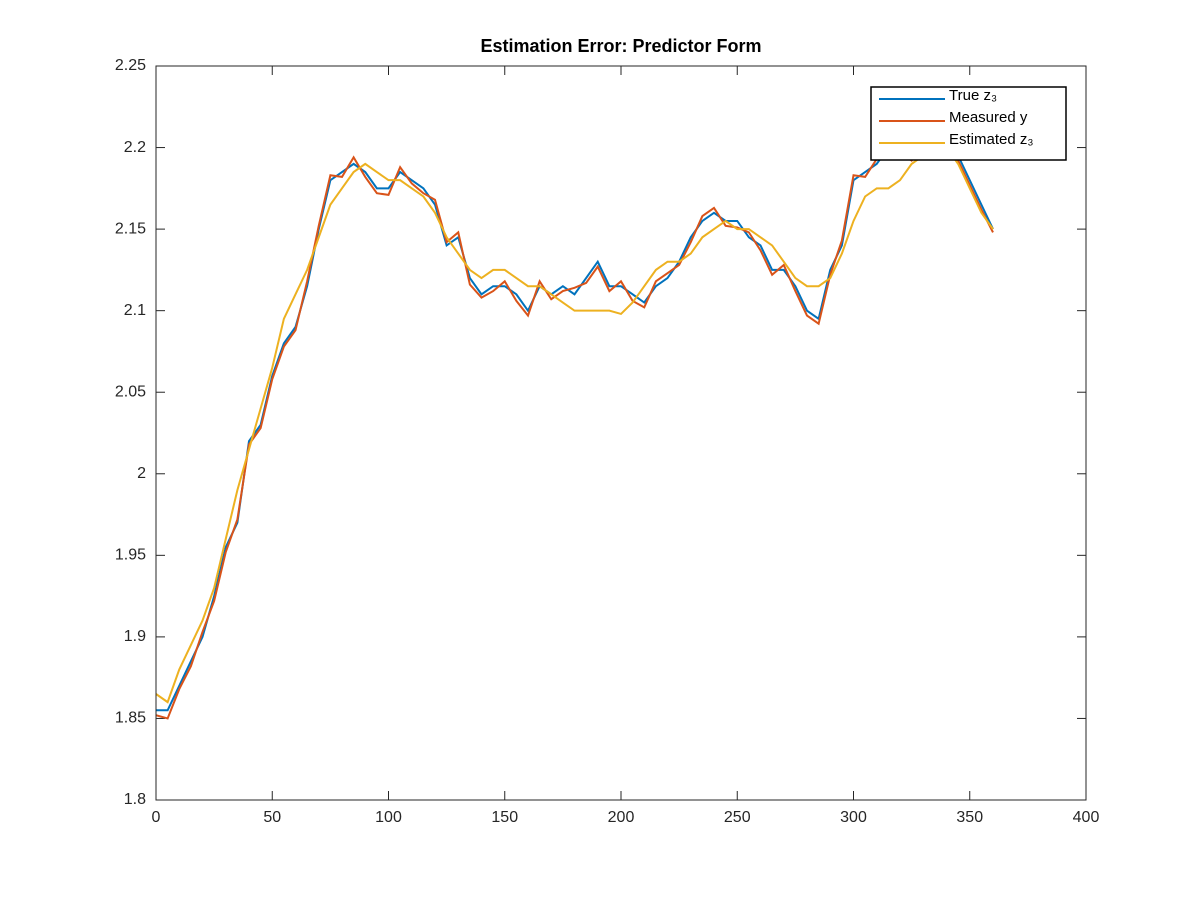 This screenshot has height=900, width=1200. What do you see at coordinates (130, 718) in the screenshot?
I see `y-tick-label: 1.85` at bounding box center [130, 718].